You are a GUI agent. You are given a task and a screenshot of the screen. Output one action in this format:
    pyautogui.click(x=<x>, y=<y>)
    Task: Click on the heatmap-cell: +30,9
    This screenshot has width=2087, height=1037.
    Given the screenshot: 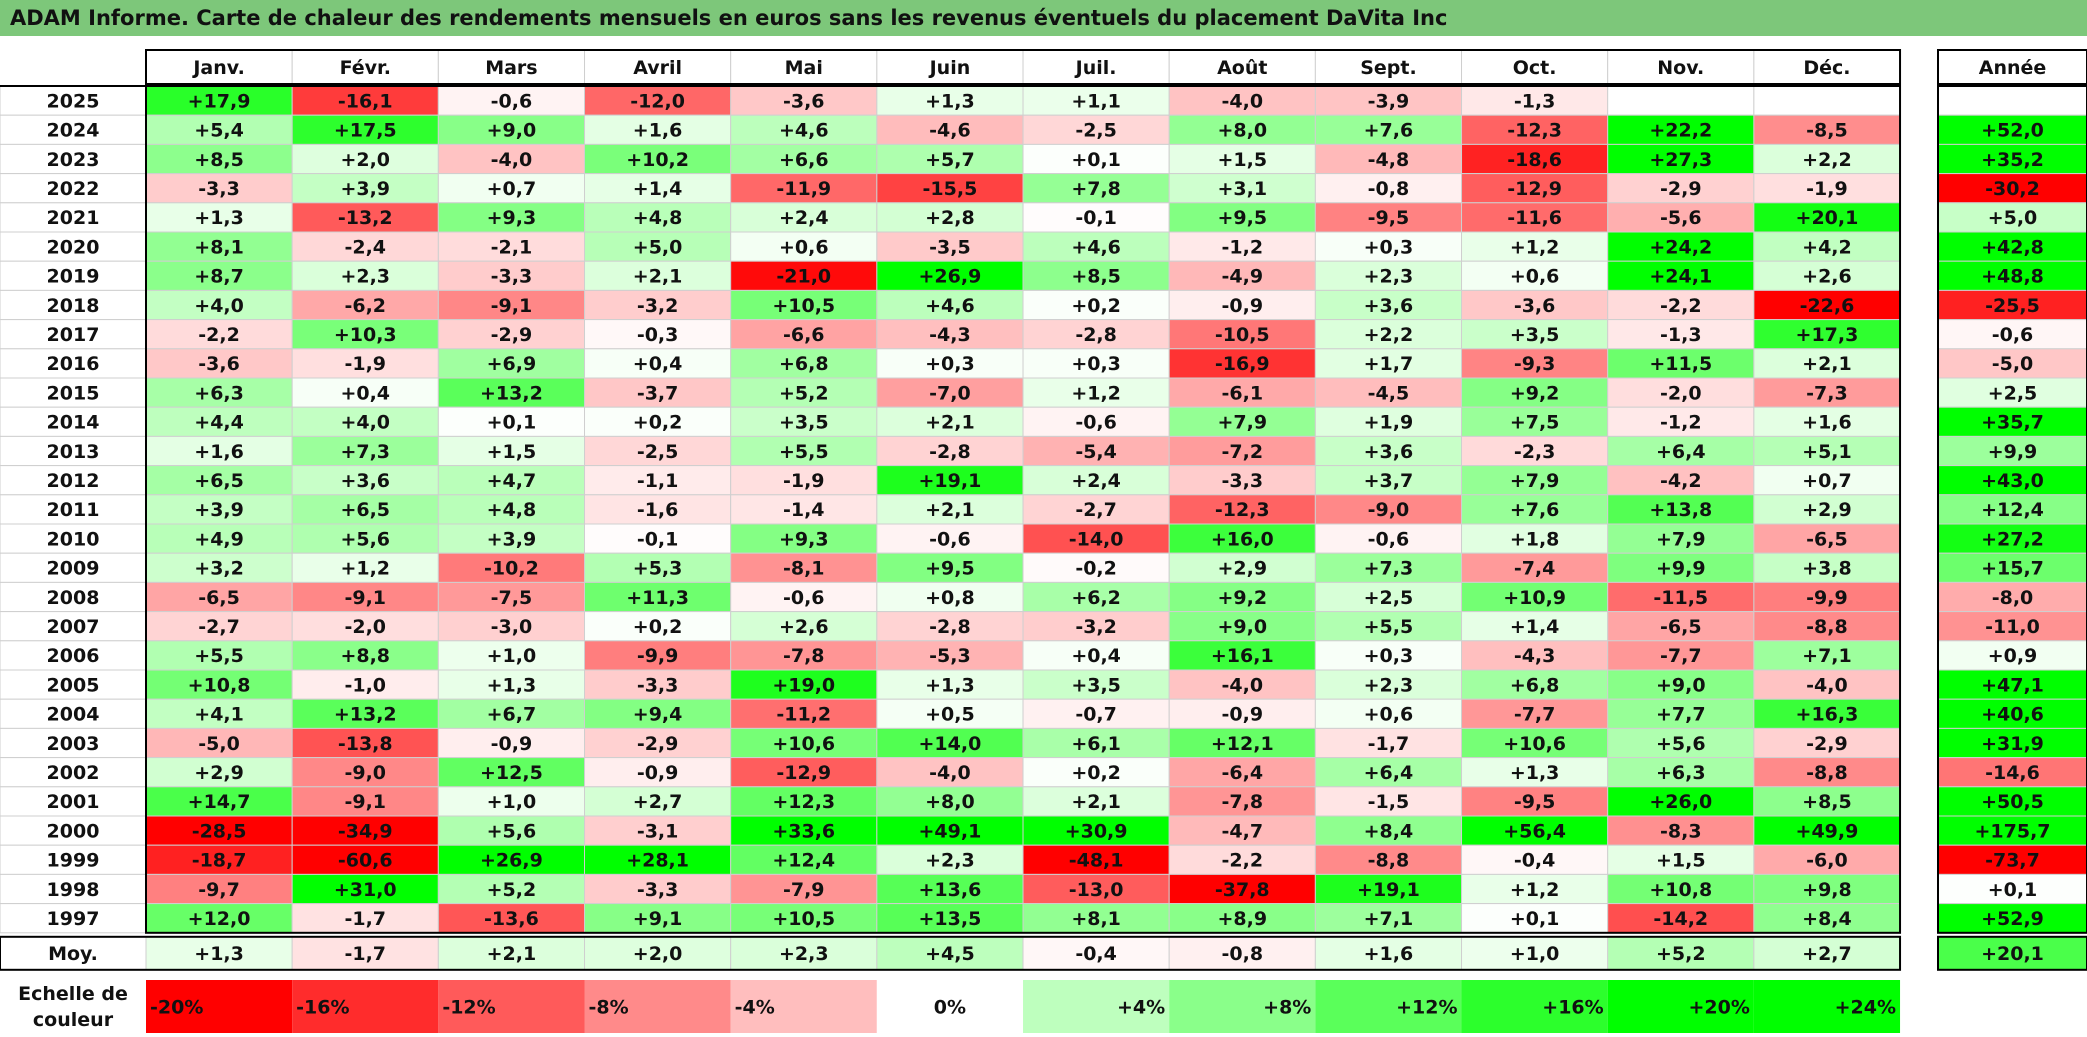 What is the action you would take?
    pyautogui.click(x=1096, y=831)
    